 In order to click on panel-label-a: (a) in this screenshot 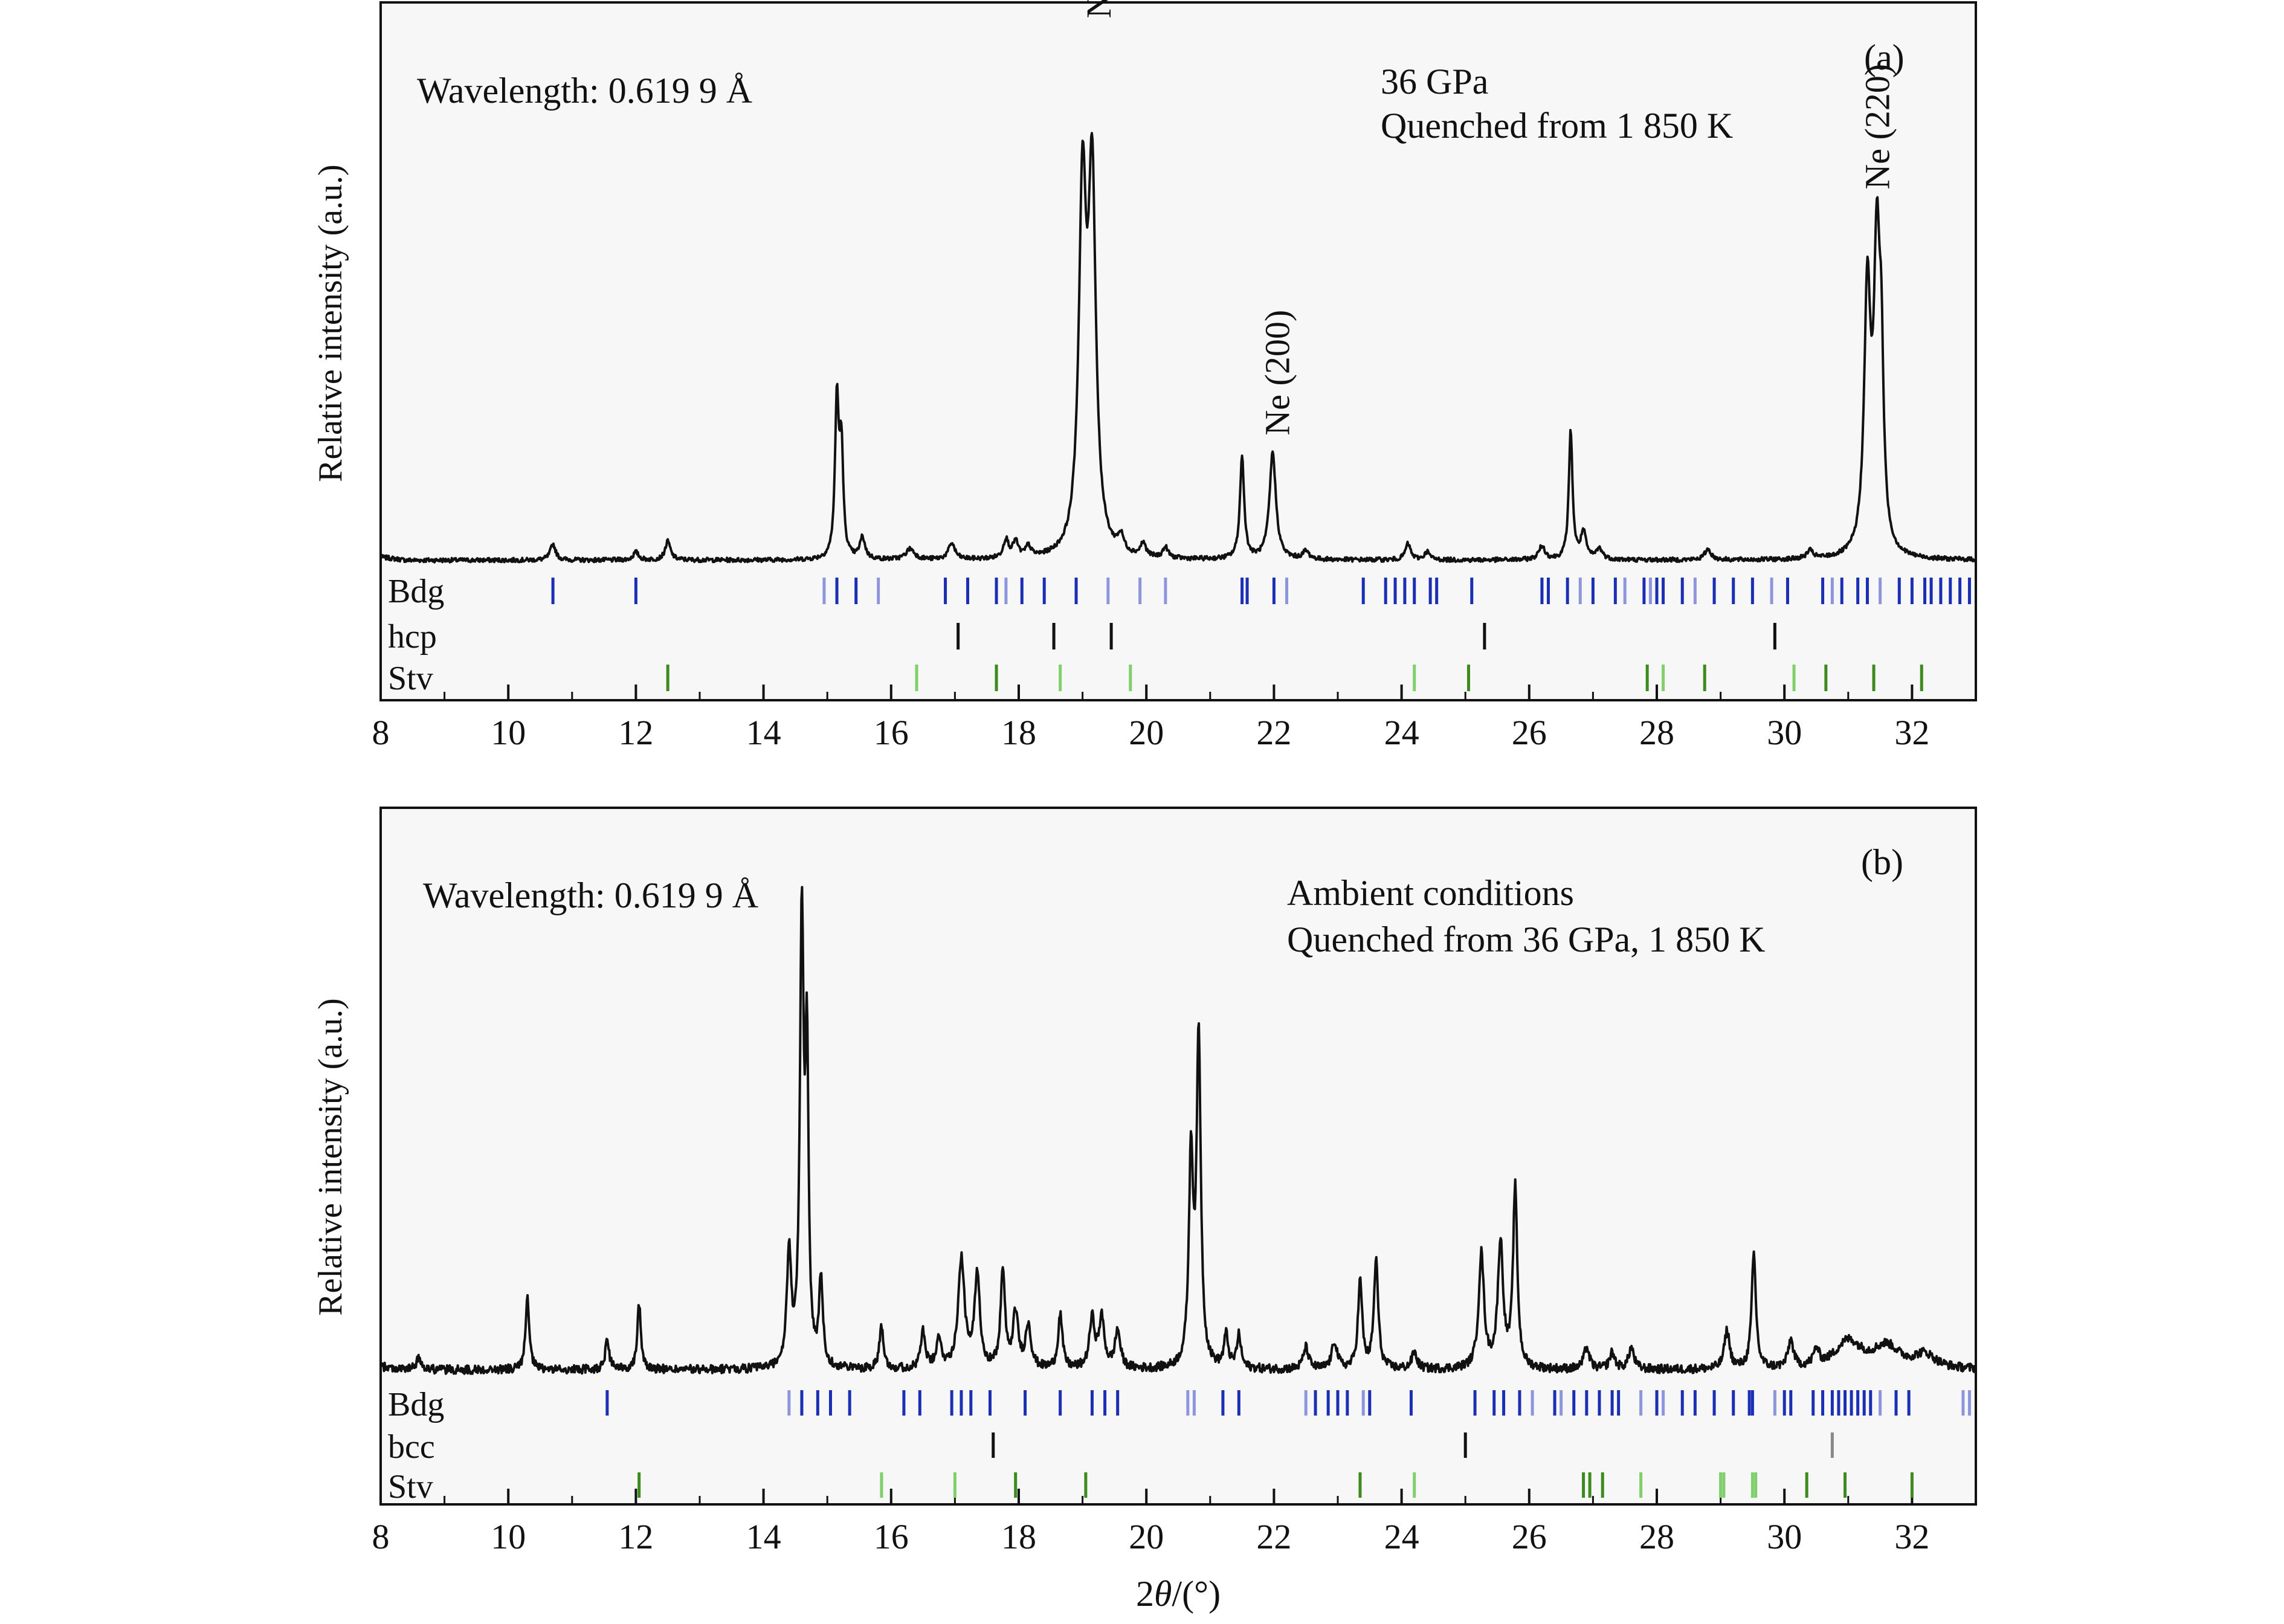, I will do `click(1884, 57)`.